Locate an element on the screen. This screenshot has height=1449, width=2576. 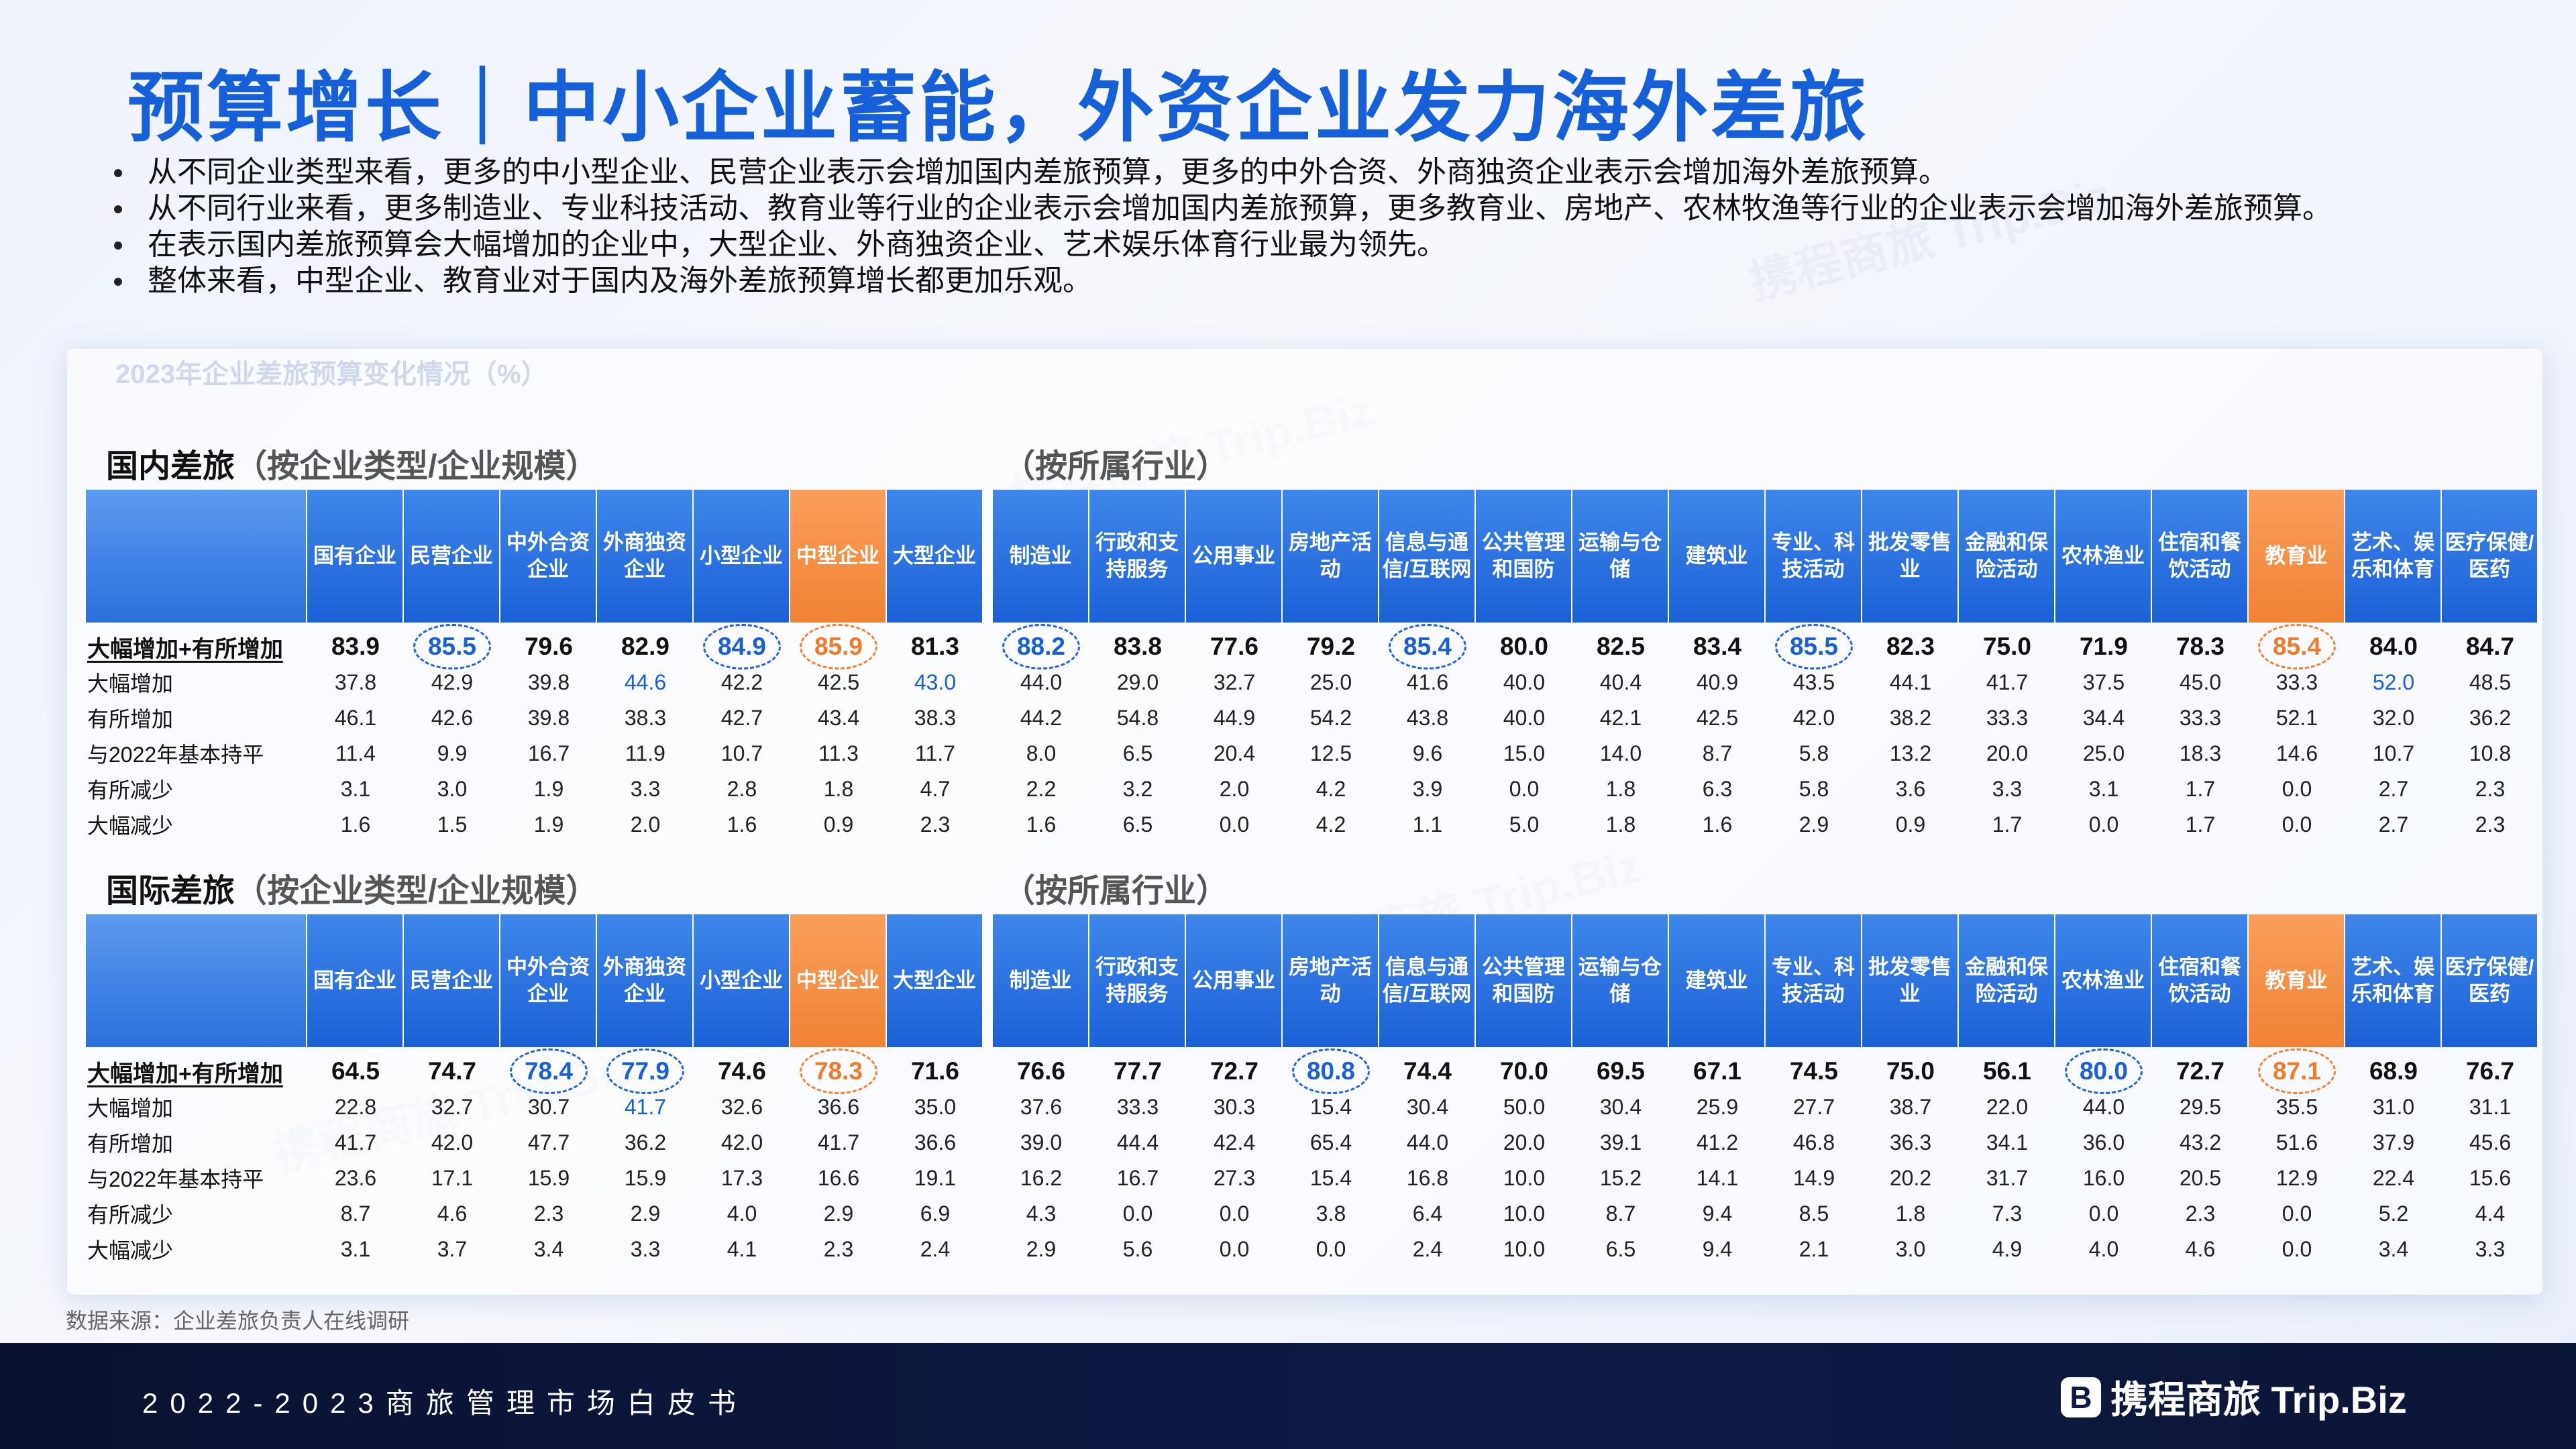
table-cell: 2.0 is located at coordinates (645, 824).